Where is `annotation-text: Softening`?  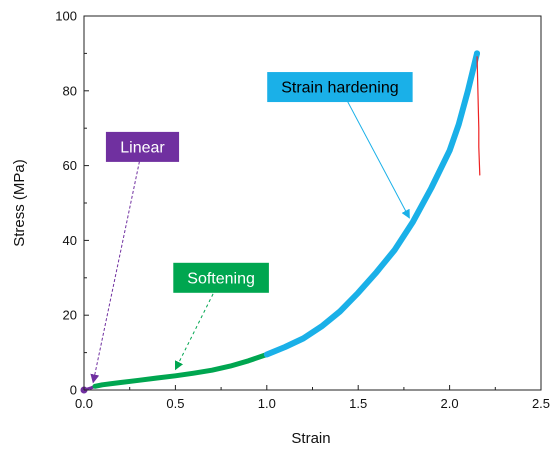 annotation-text: Softening is located at coordinates (221, 278).